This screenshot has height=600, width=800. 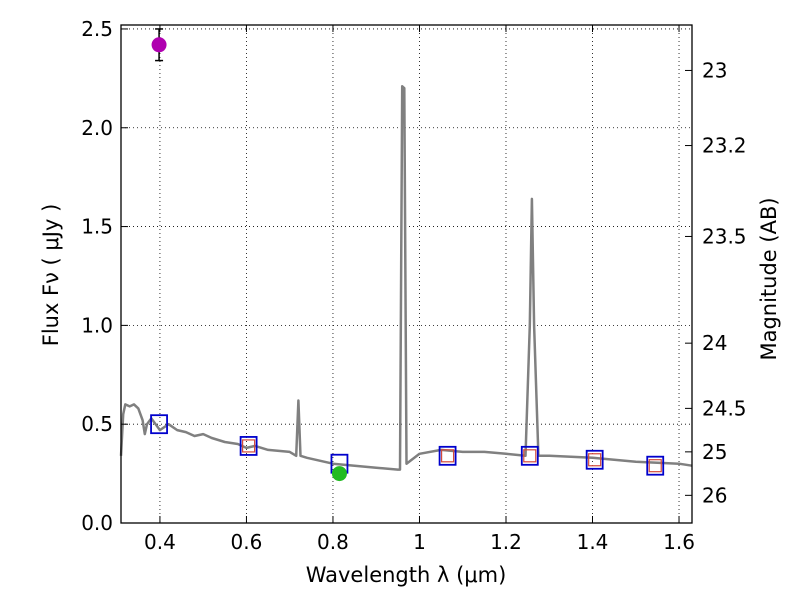 I want to click on y2-tick-label: 23, so click(x=714, y=70).